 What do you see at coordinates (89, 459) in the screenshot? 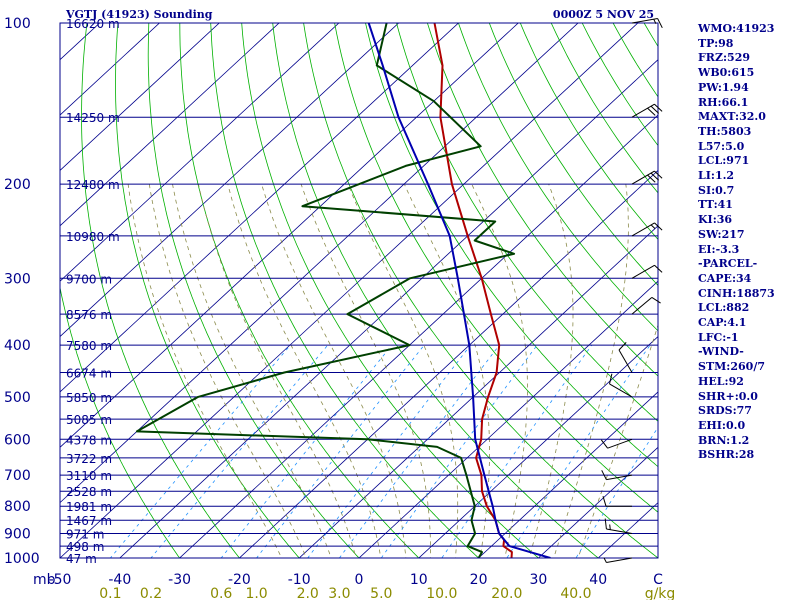
I see `height-label: 3722 m` at bounding box center [89, 459].